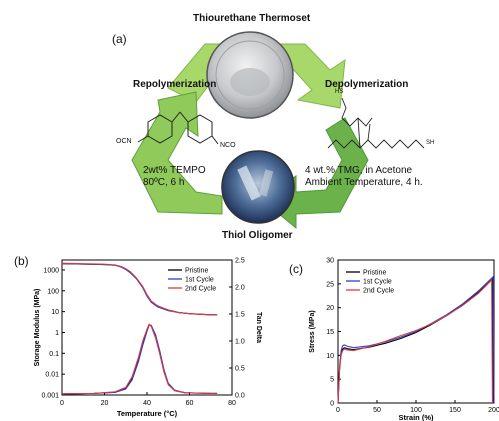 The width and height of the screenshot is (499, 421). Describe the element at coordinates (240, 315) in the screenshot. I see `dma-y2-tick-label: 1.5` at that location.